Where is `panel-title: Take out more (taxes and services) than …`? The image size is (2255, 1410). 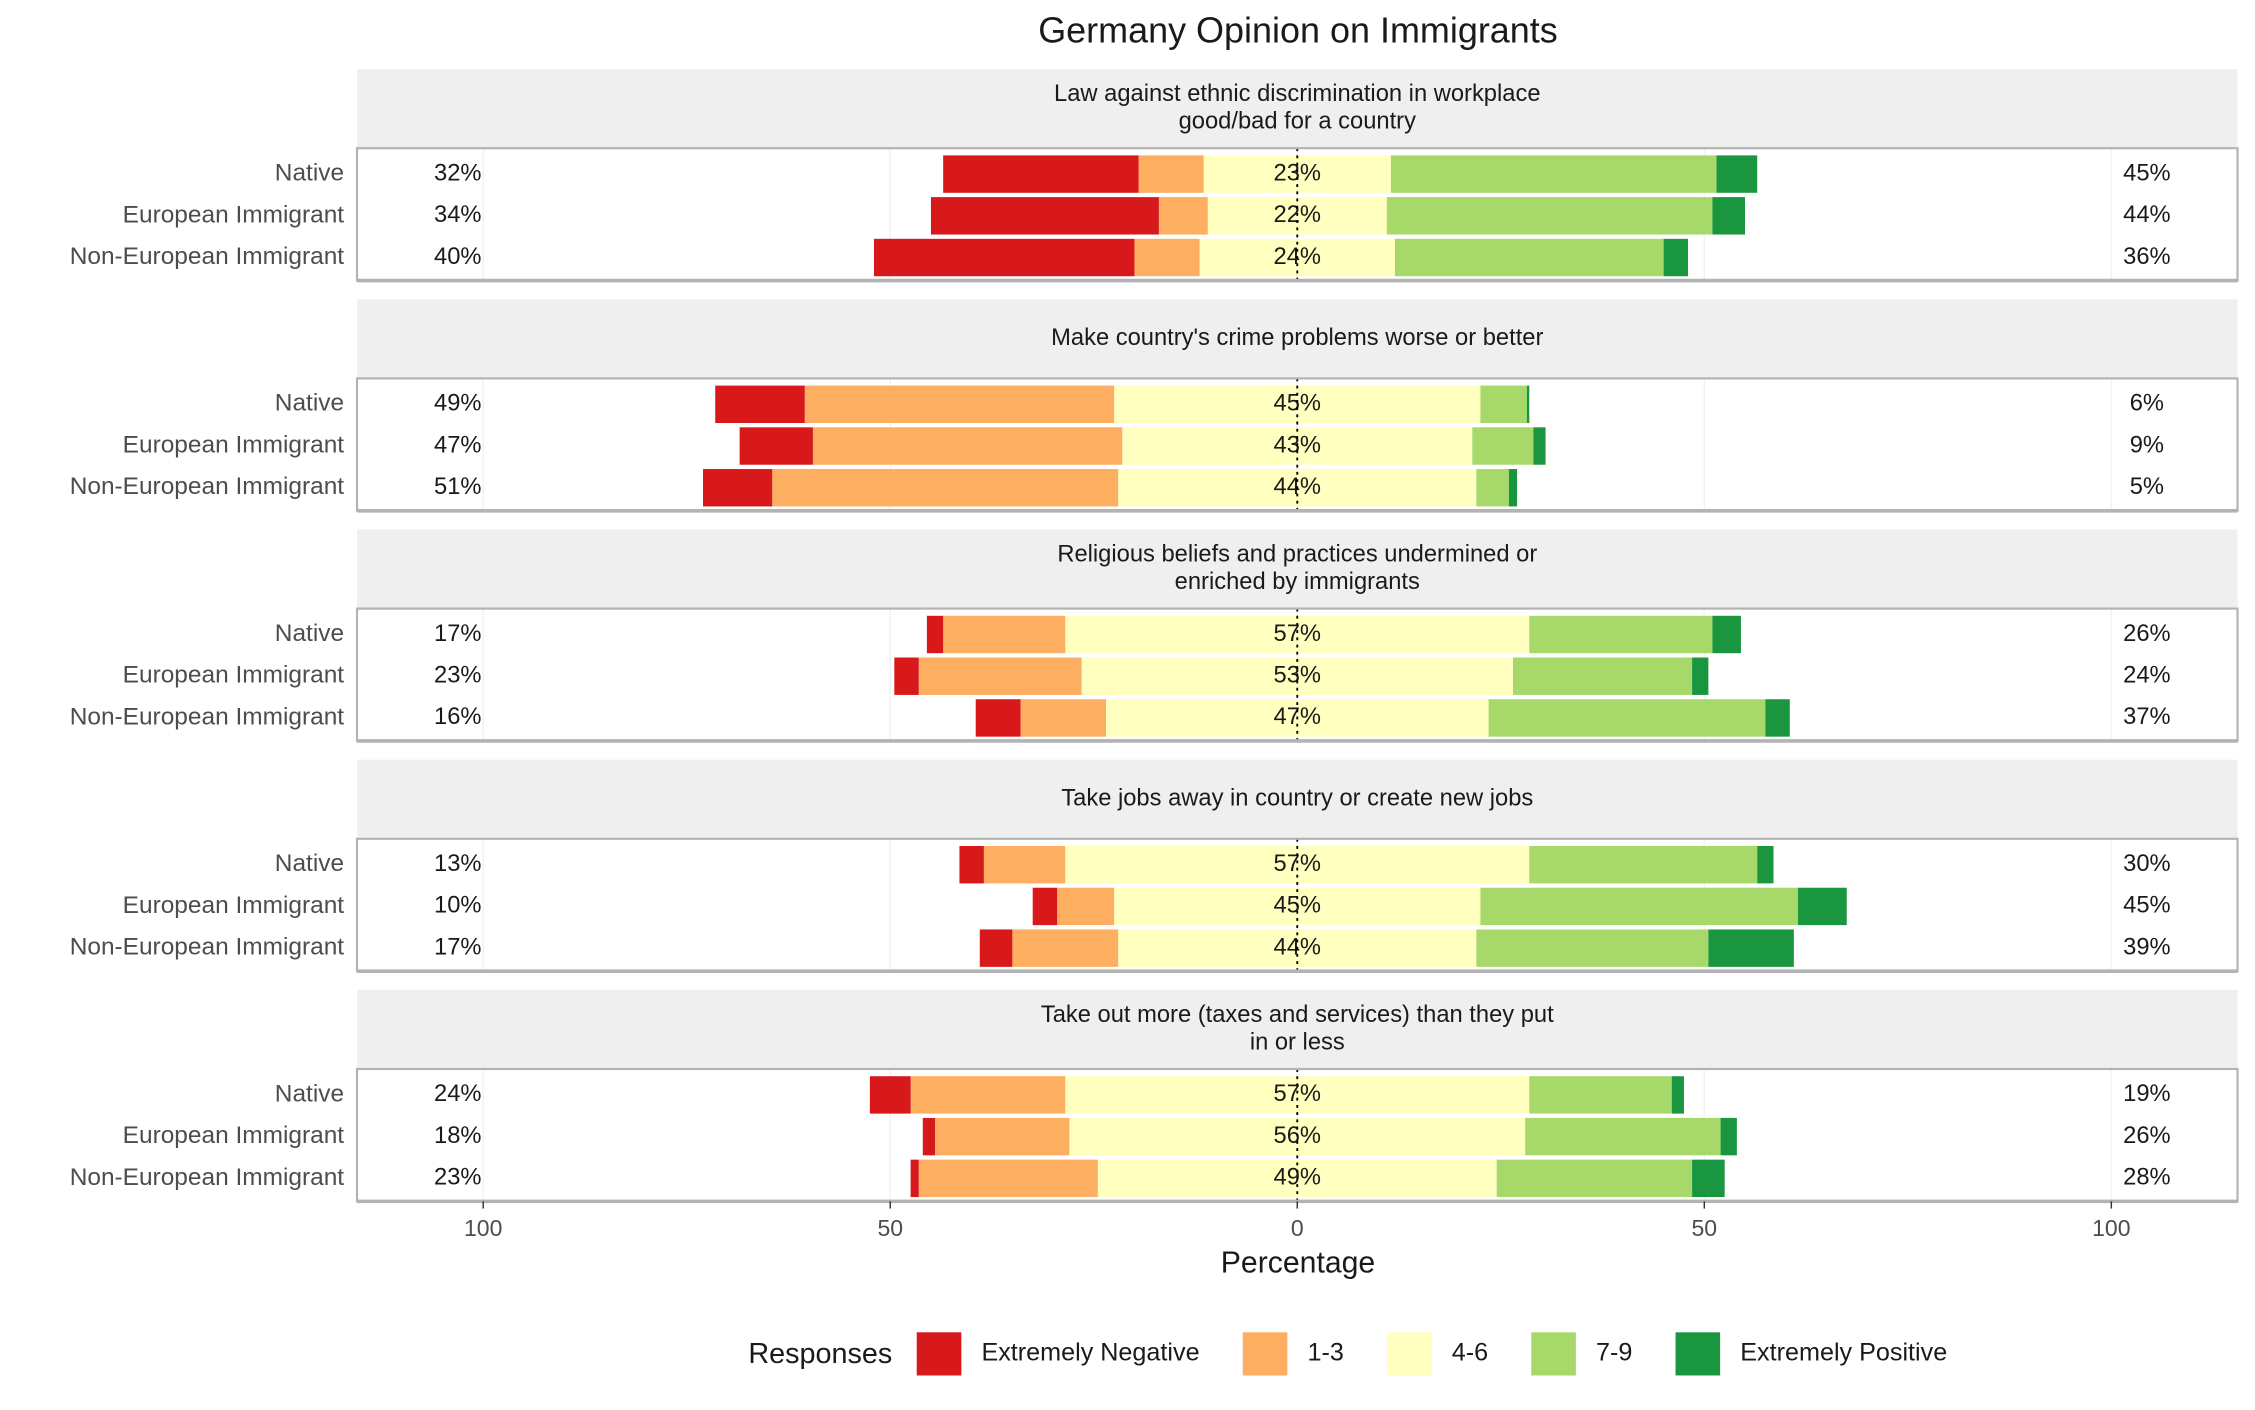 panel-title: Take out more (taxes and services) than … is located at coordinates (1297, 1015).